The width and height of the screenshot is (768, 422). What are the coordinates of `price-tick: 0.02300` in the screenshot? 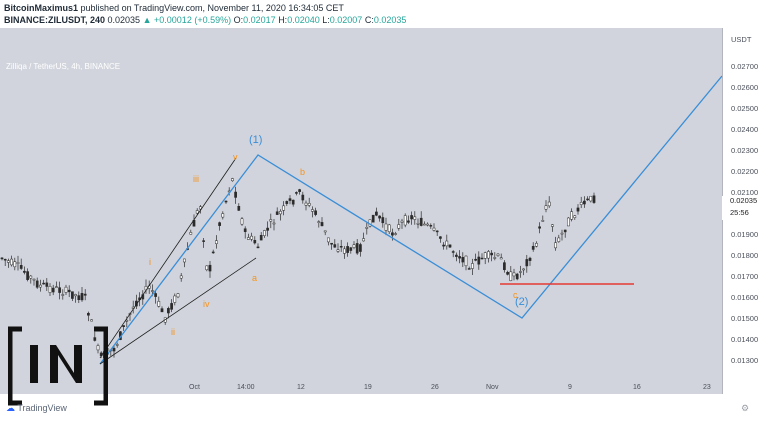 It's located at (745, 150).